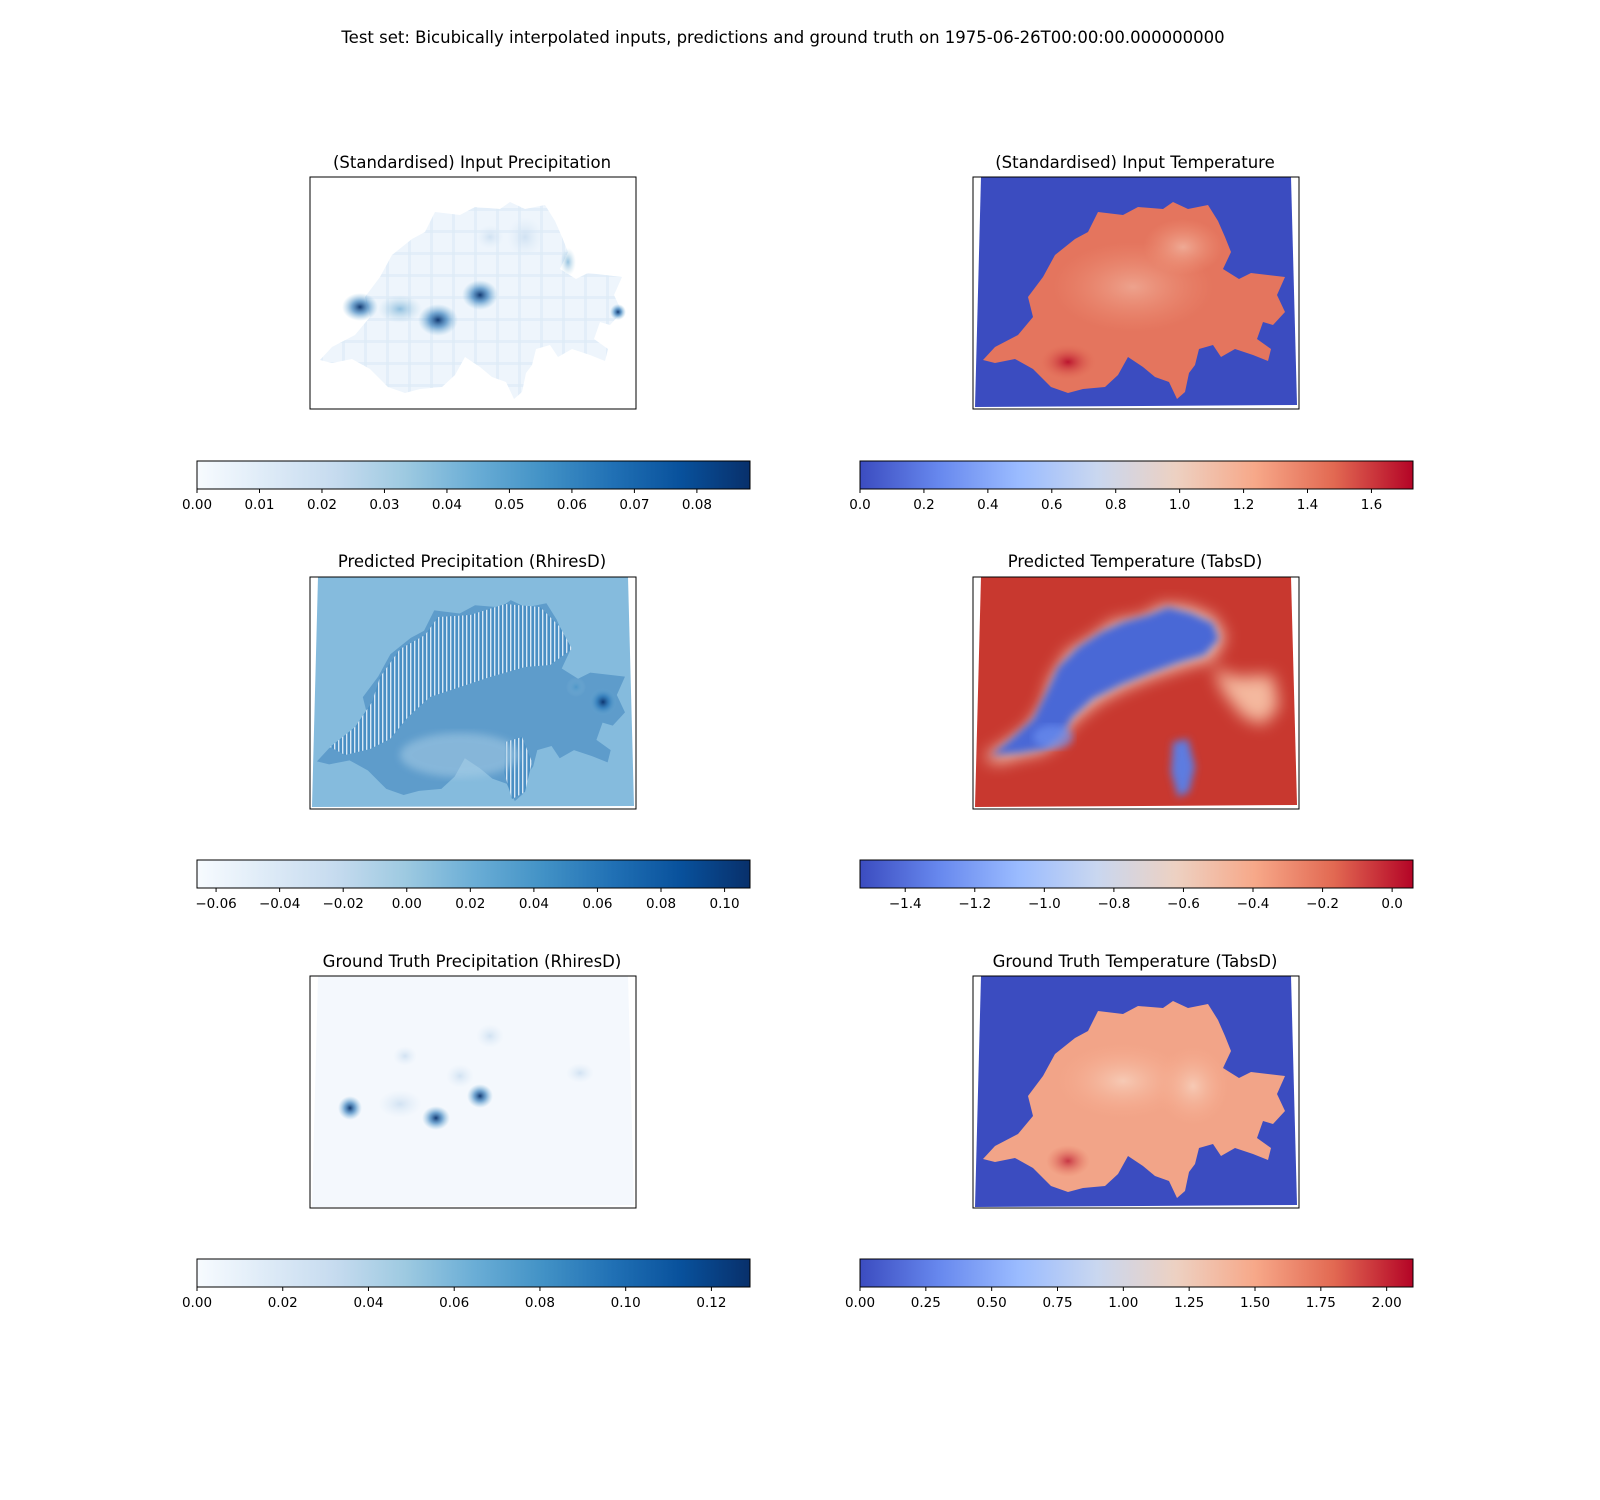  I want to click on panel-title: Ground Truth Temperature (TabsD), so click(1135, 961).